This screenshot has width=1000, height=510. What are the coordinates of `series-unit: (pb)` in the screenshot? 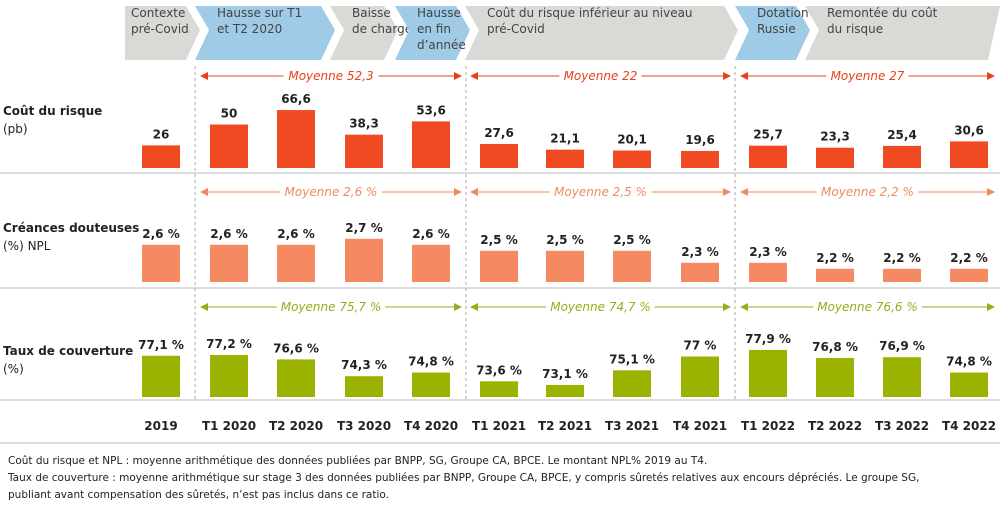 It's located at (15, 129).